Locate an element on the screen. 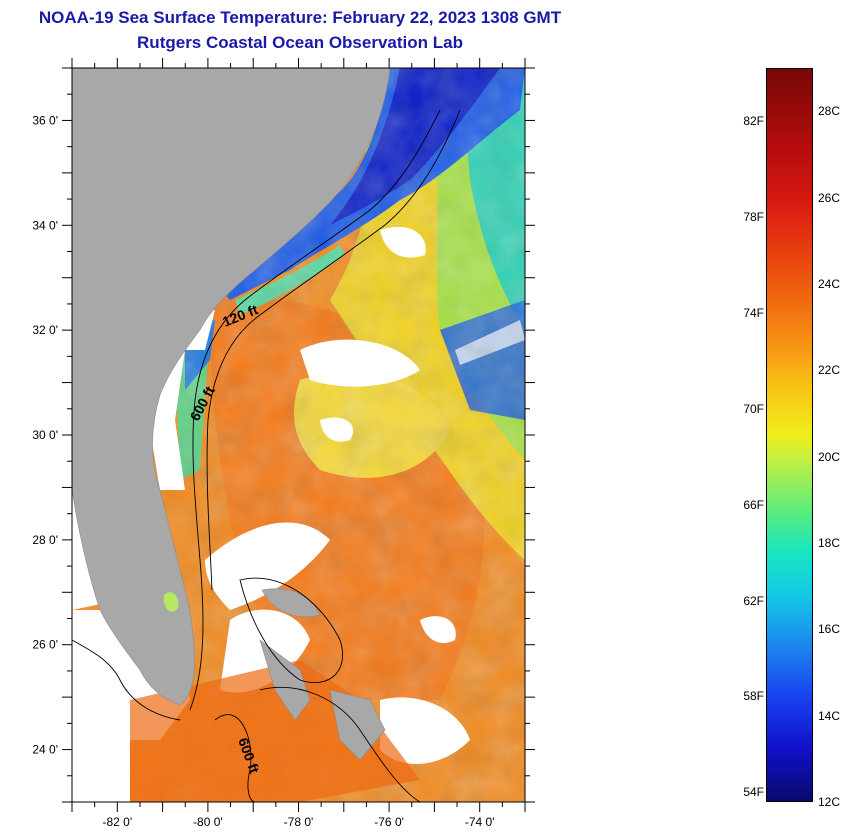  colorbar-fahrenheit-label: 54F is located at coordinates (753, 792).